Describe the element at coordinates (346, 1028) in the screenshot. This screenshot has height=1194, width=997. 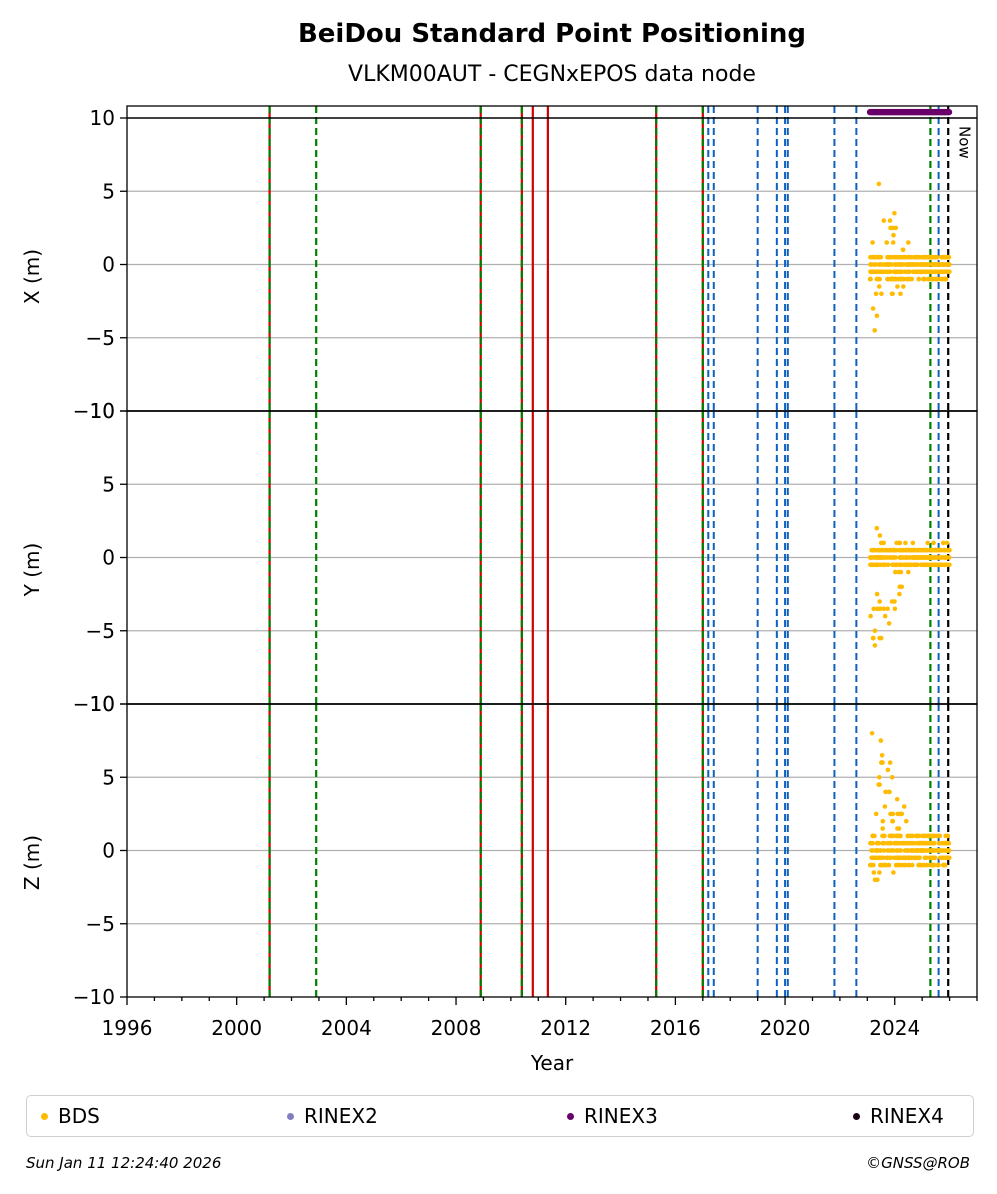
I see `x-tick-label: 2004` at that location.